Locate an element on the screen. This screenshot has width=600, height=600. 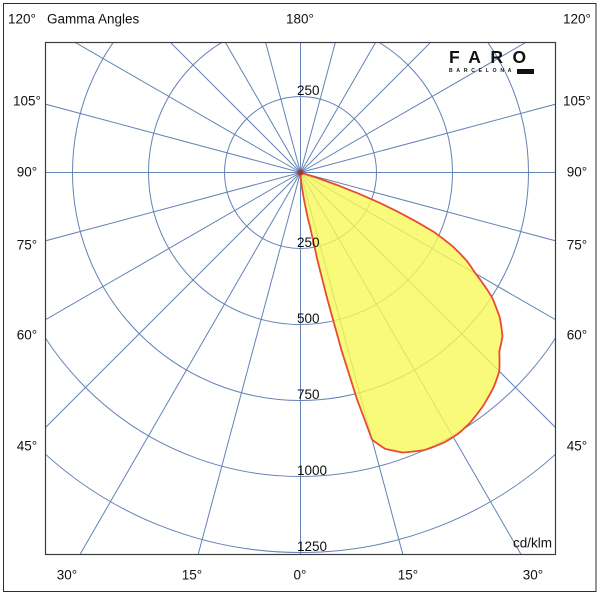
brand-name: FARO is located at coordinates (492, 57).